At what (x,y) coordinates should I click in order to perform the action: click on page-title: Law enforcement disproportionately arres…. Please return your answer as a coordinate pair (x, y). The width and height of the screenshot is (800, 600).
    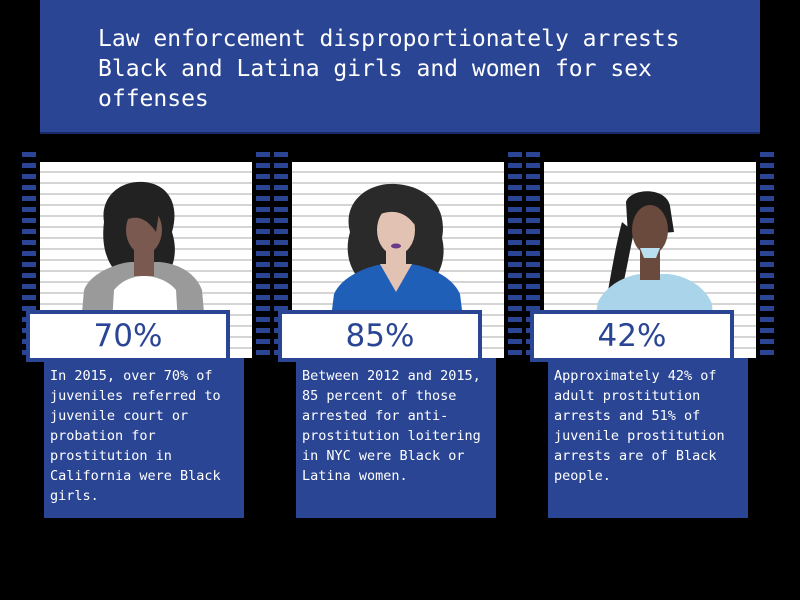
    Looking at the image, I should click on (389, 69).